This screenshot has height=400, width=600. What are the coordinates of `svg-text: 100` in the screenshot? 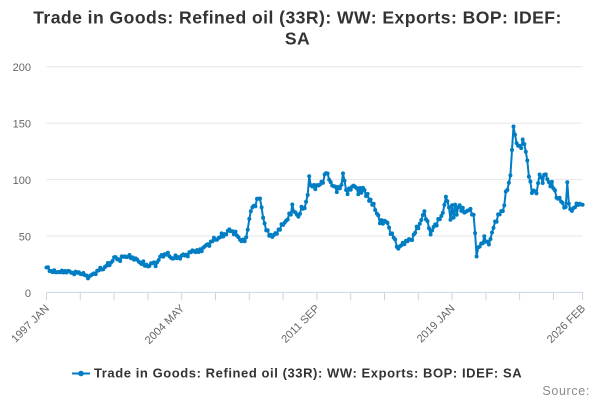 It's located at (22, 181).